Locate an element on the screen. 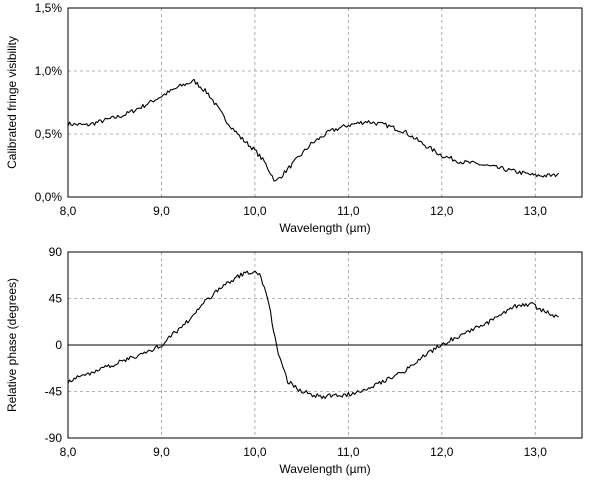  y-tick-label: -90 is located at coordinates (54, 438).